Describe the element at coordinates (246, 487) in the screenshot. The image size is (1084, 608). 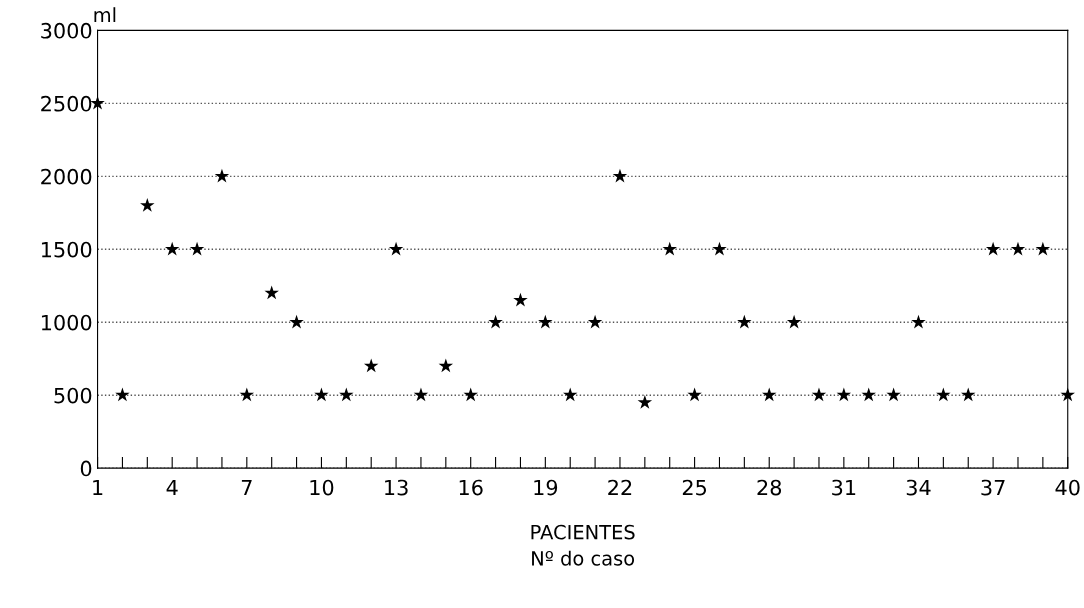
I see `x-tick-label: 7` at that location.